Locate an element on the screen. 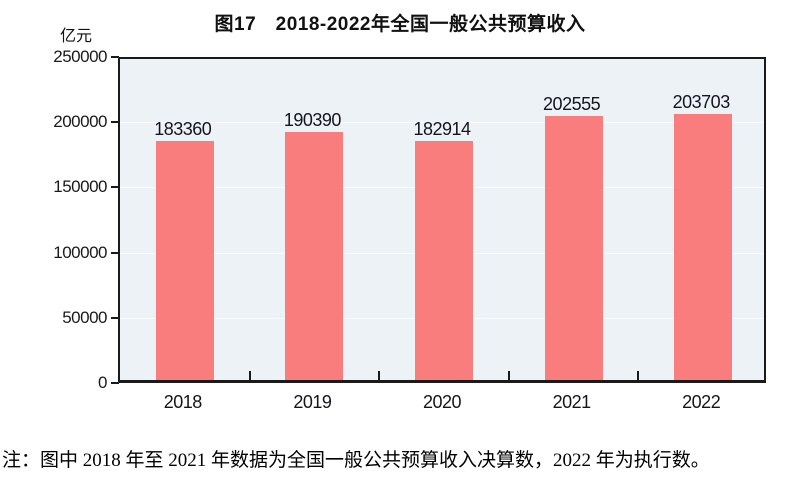 This screenshot has height=485, width=800. y-axis-tick-label: 200000 is located at coordinates (80, 122).